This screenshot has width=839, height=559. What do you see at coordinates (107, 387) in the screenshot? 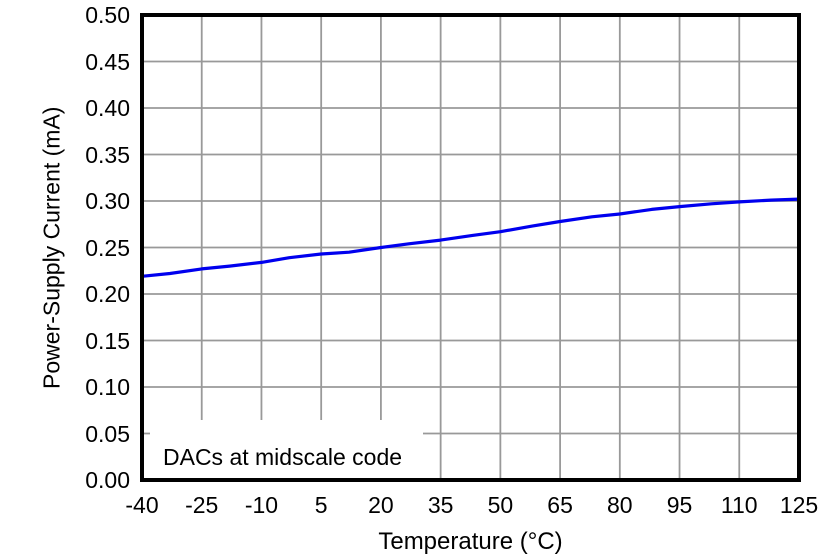
I see `y-tick-label: 0.10` at bounding box center [107, 387].